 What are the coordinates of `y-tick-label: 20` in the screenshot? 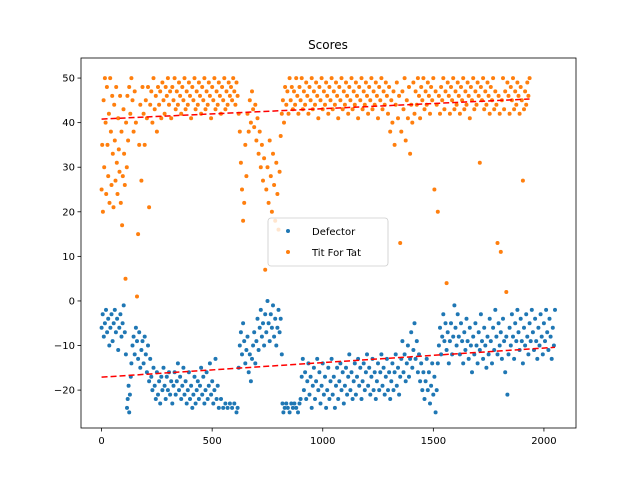 It's located at (68, 212).